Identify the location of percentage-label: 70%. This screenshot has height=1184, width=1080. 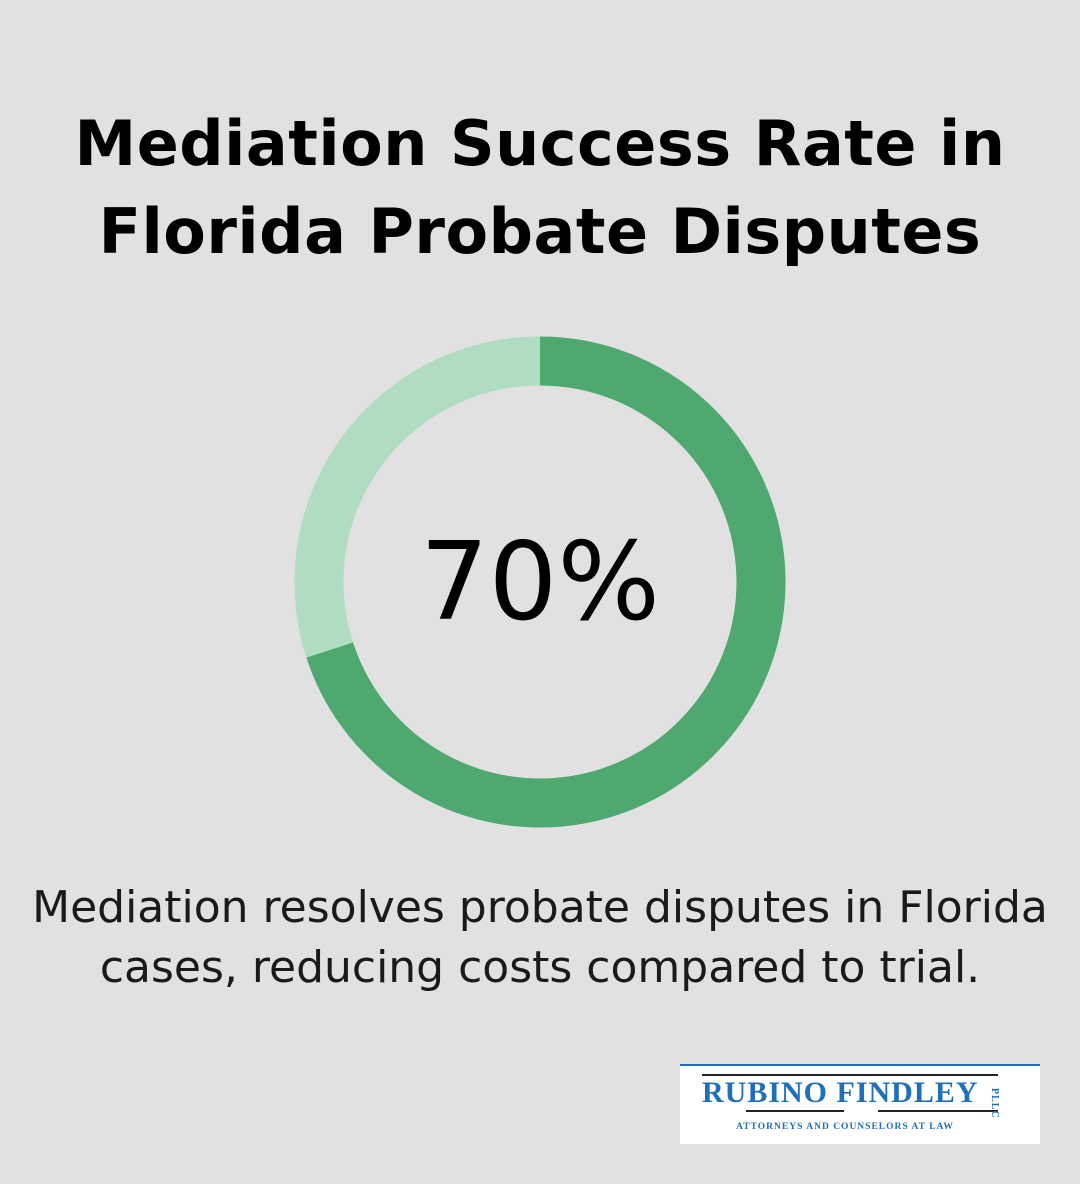
(540, 582).